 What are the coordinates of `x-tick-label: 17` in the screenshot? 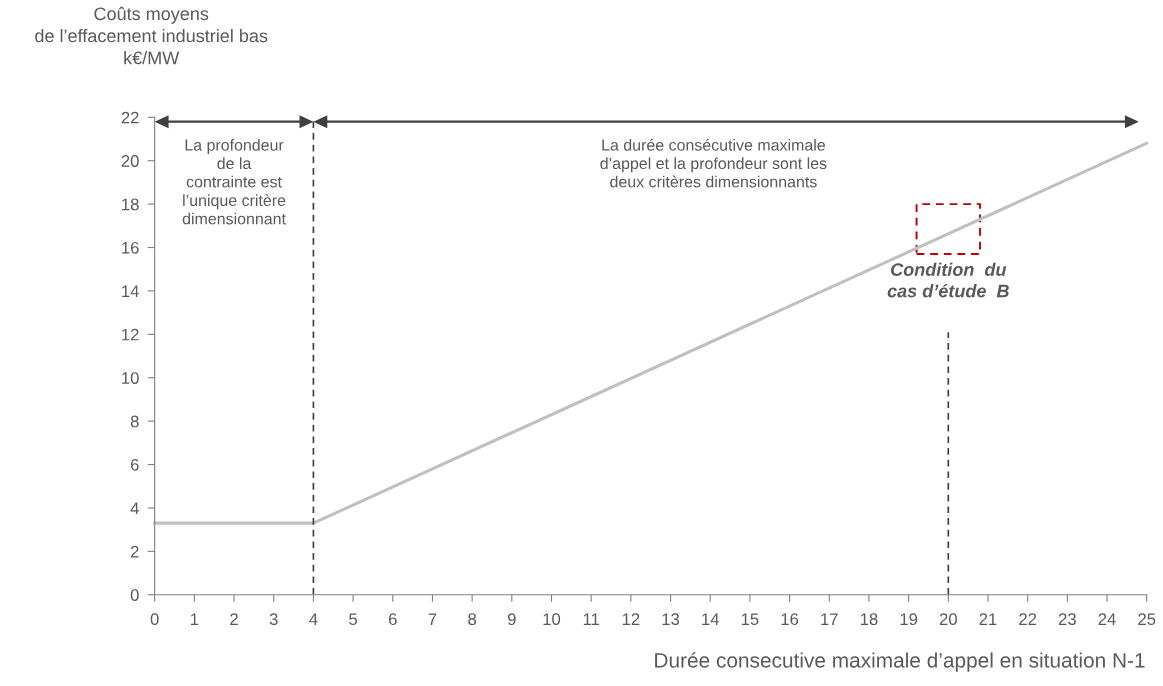 It's located at (829, 619).